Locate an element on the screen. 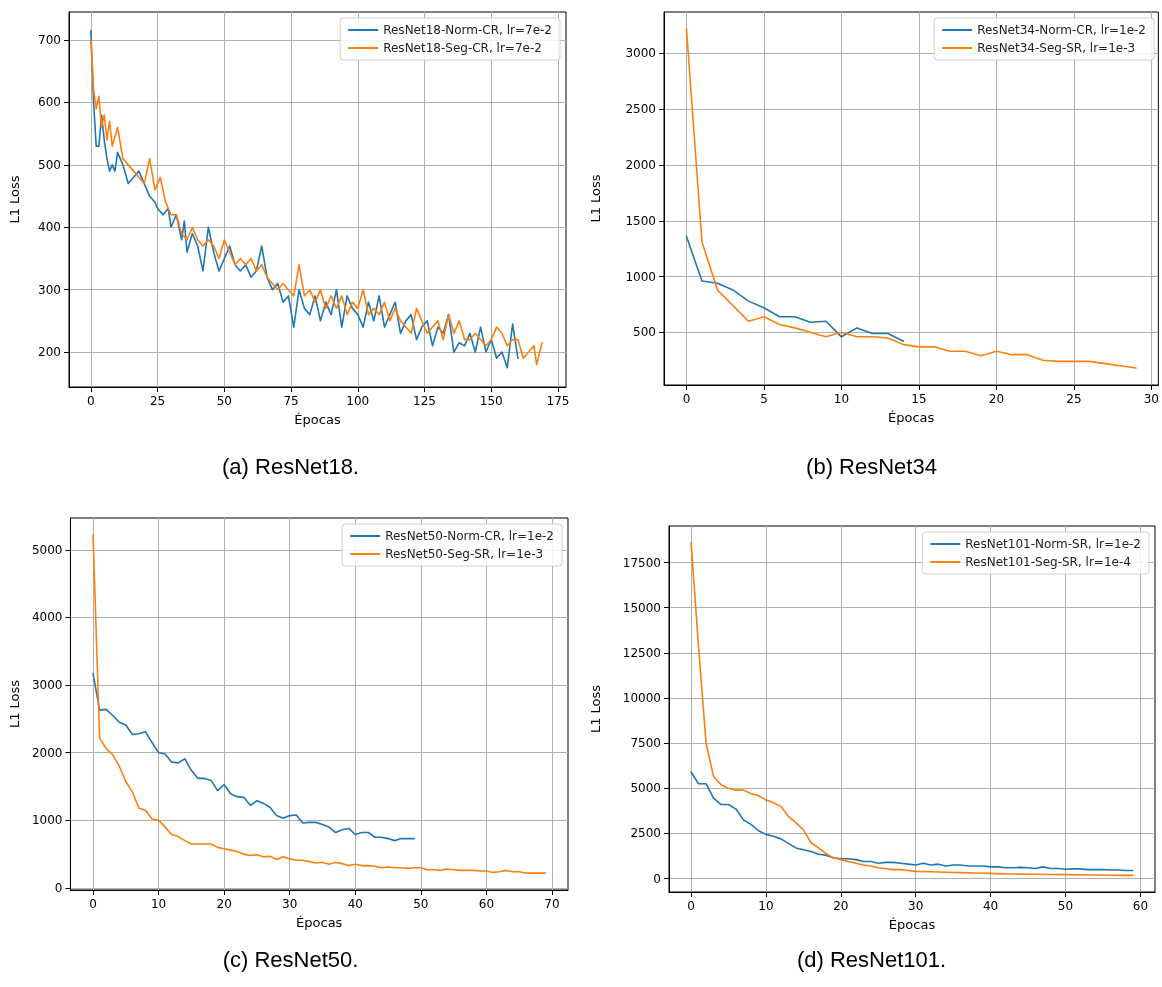 The image size is (1162, 987). text: (c) ResNet50. is located at coordinates (290, 959).